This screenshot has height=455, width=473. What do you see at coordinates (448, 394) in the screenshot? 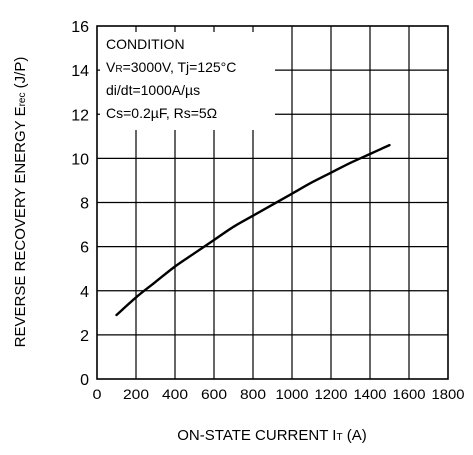
I see `x-tick-label: 1800` at bounding box center [448, 394].